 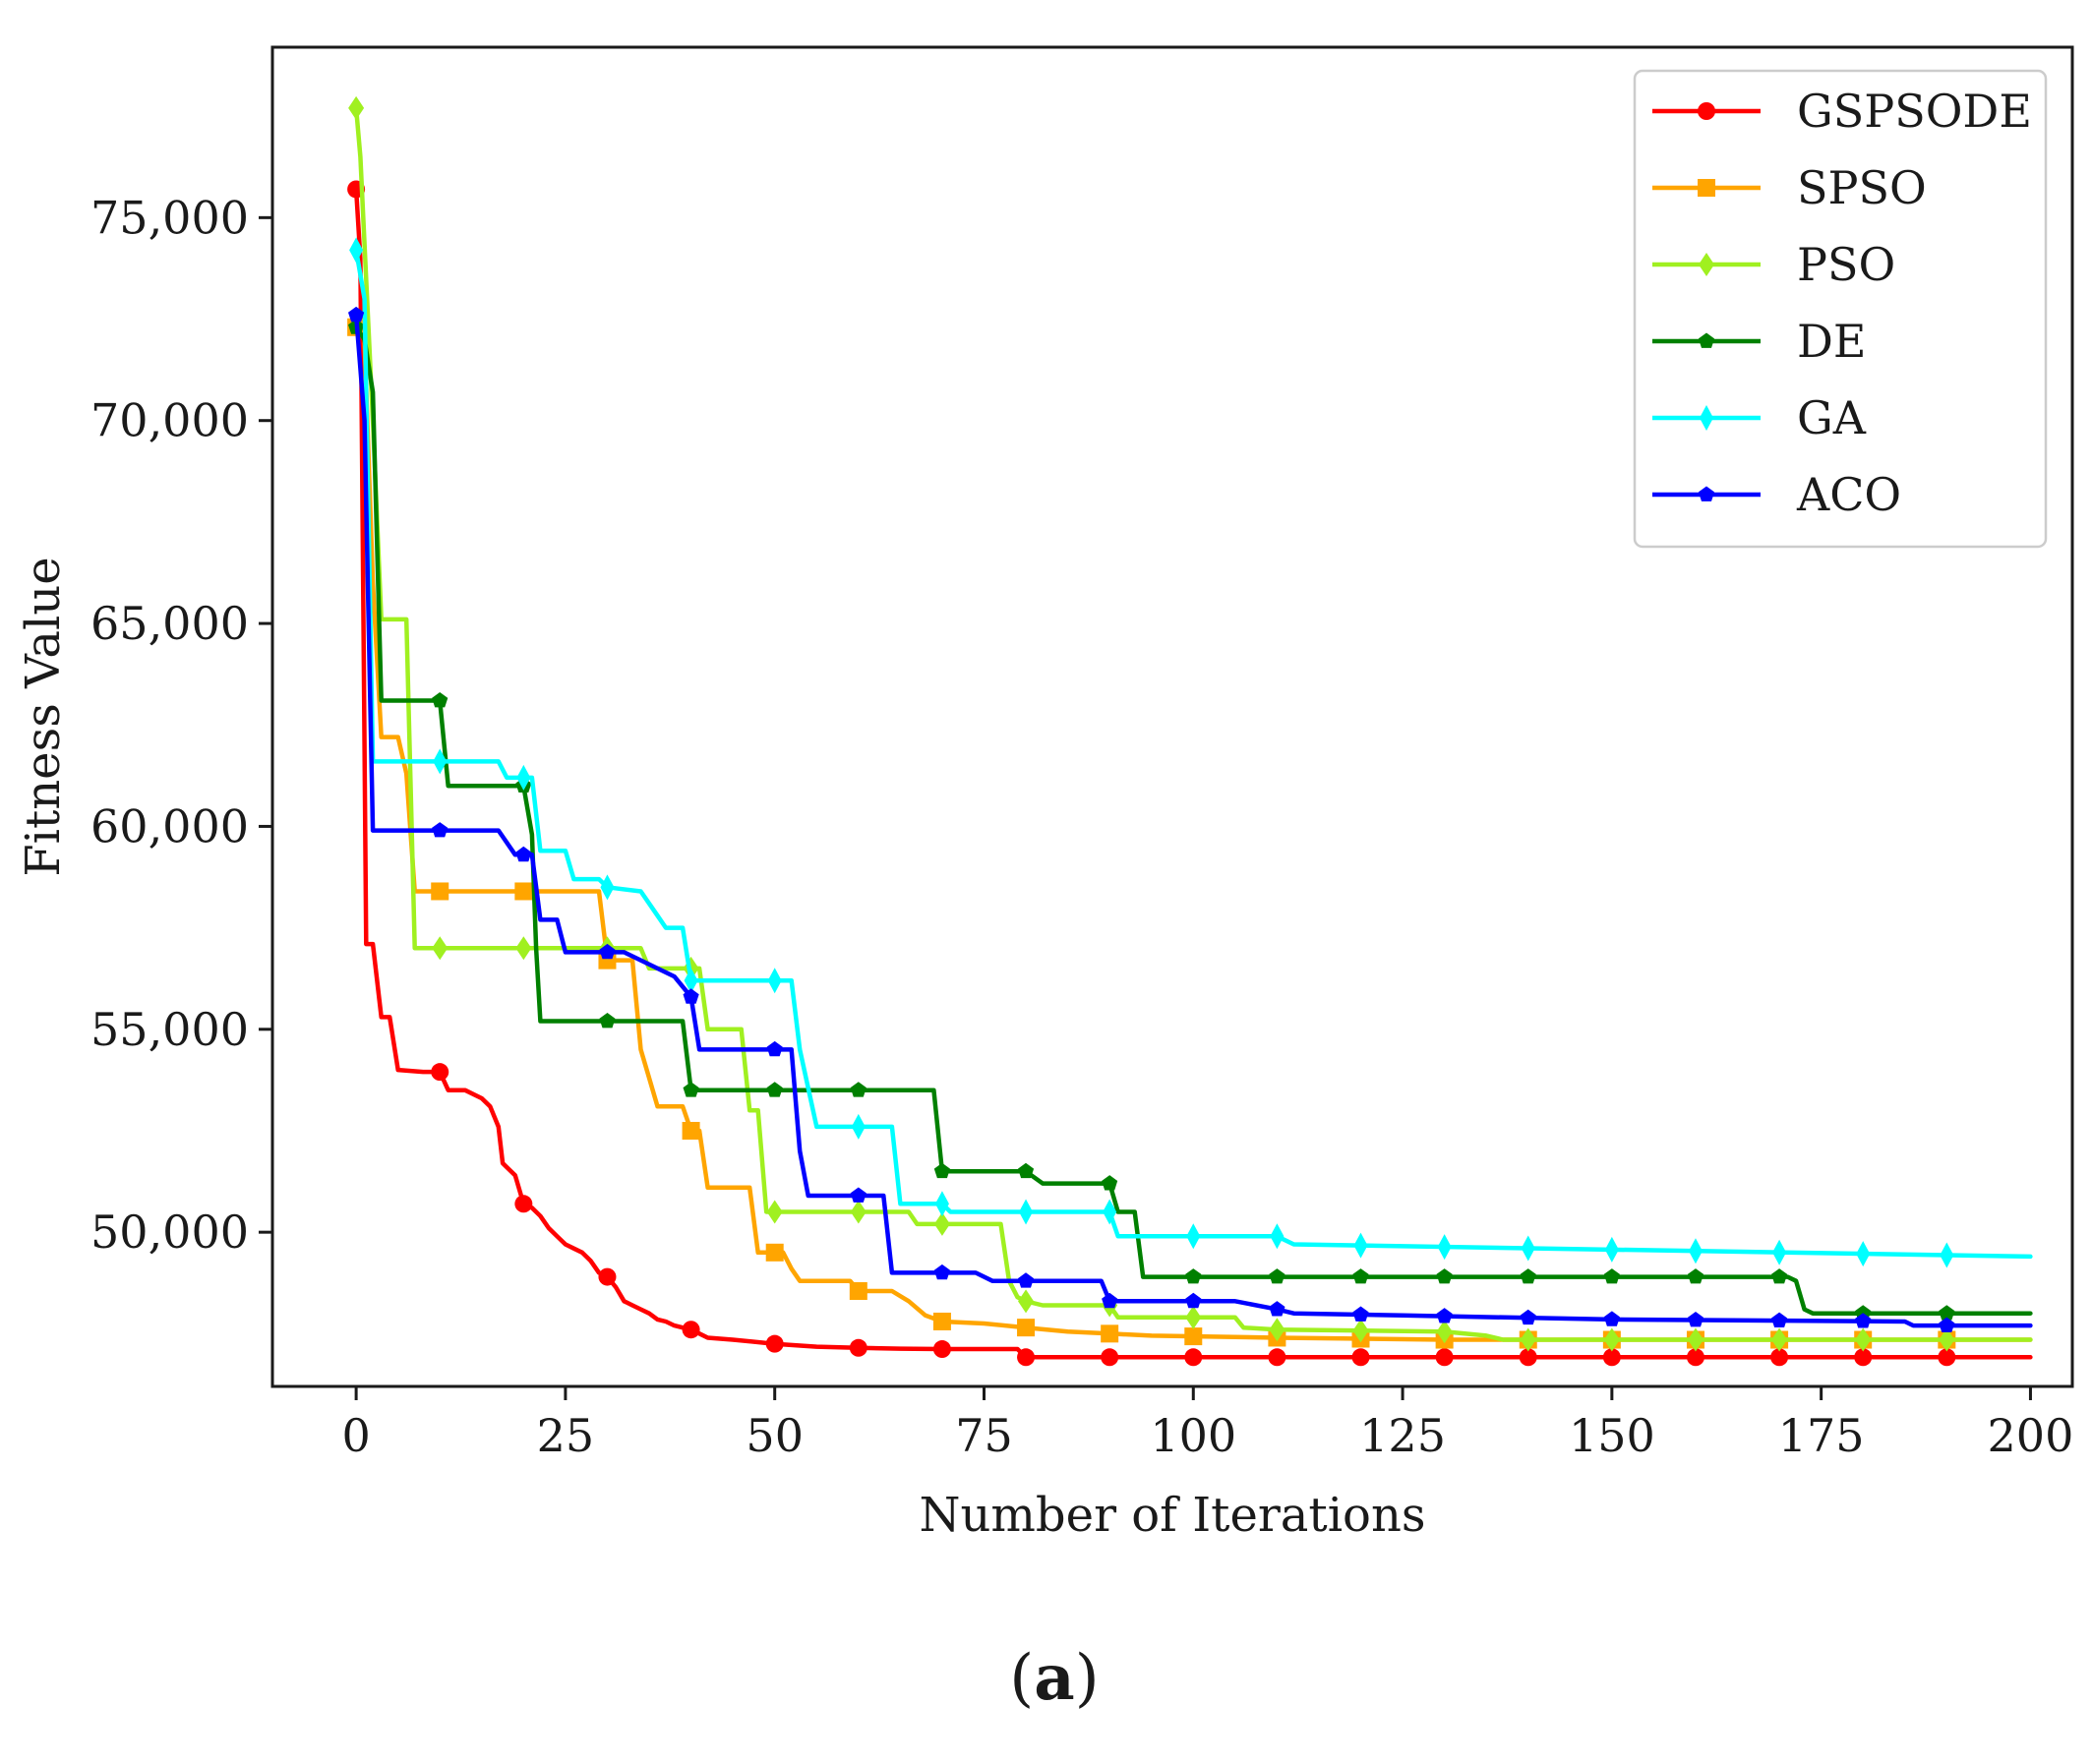 What do you see at coordinates (1831, 341) in the screenshot?
I see `legend-label-de: DE` at bounding box center [1831, 341].